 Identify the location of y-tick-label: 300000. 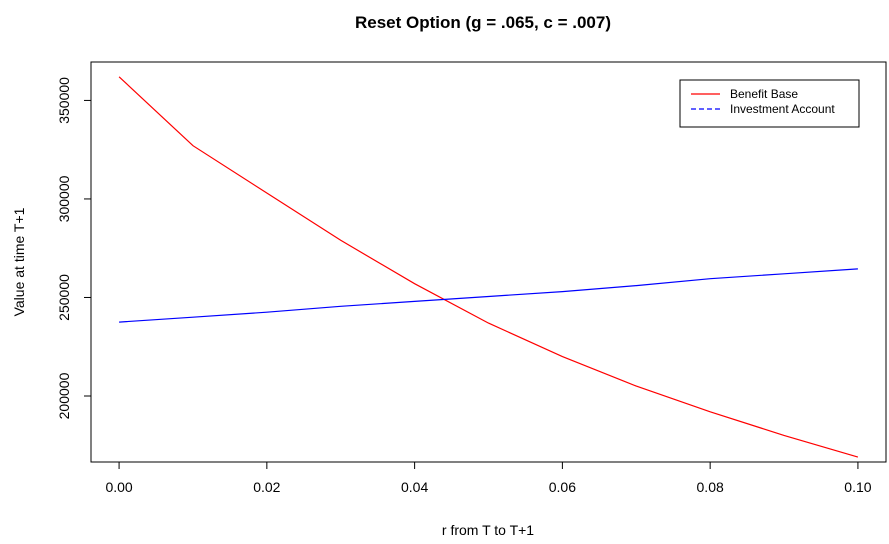
(64, 198).